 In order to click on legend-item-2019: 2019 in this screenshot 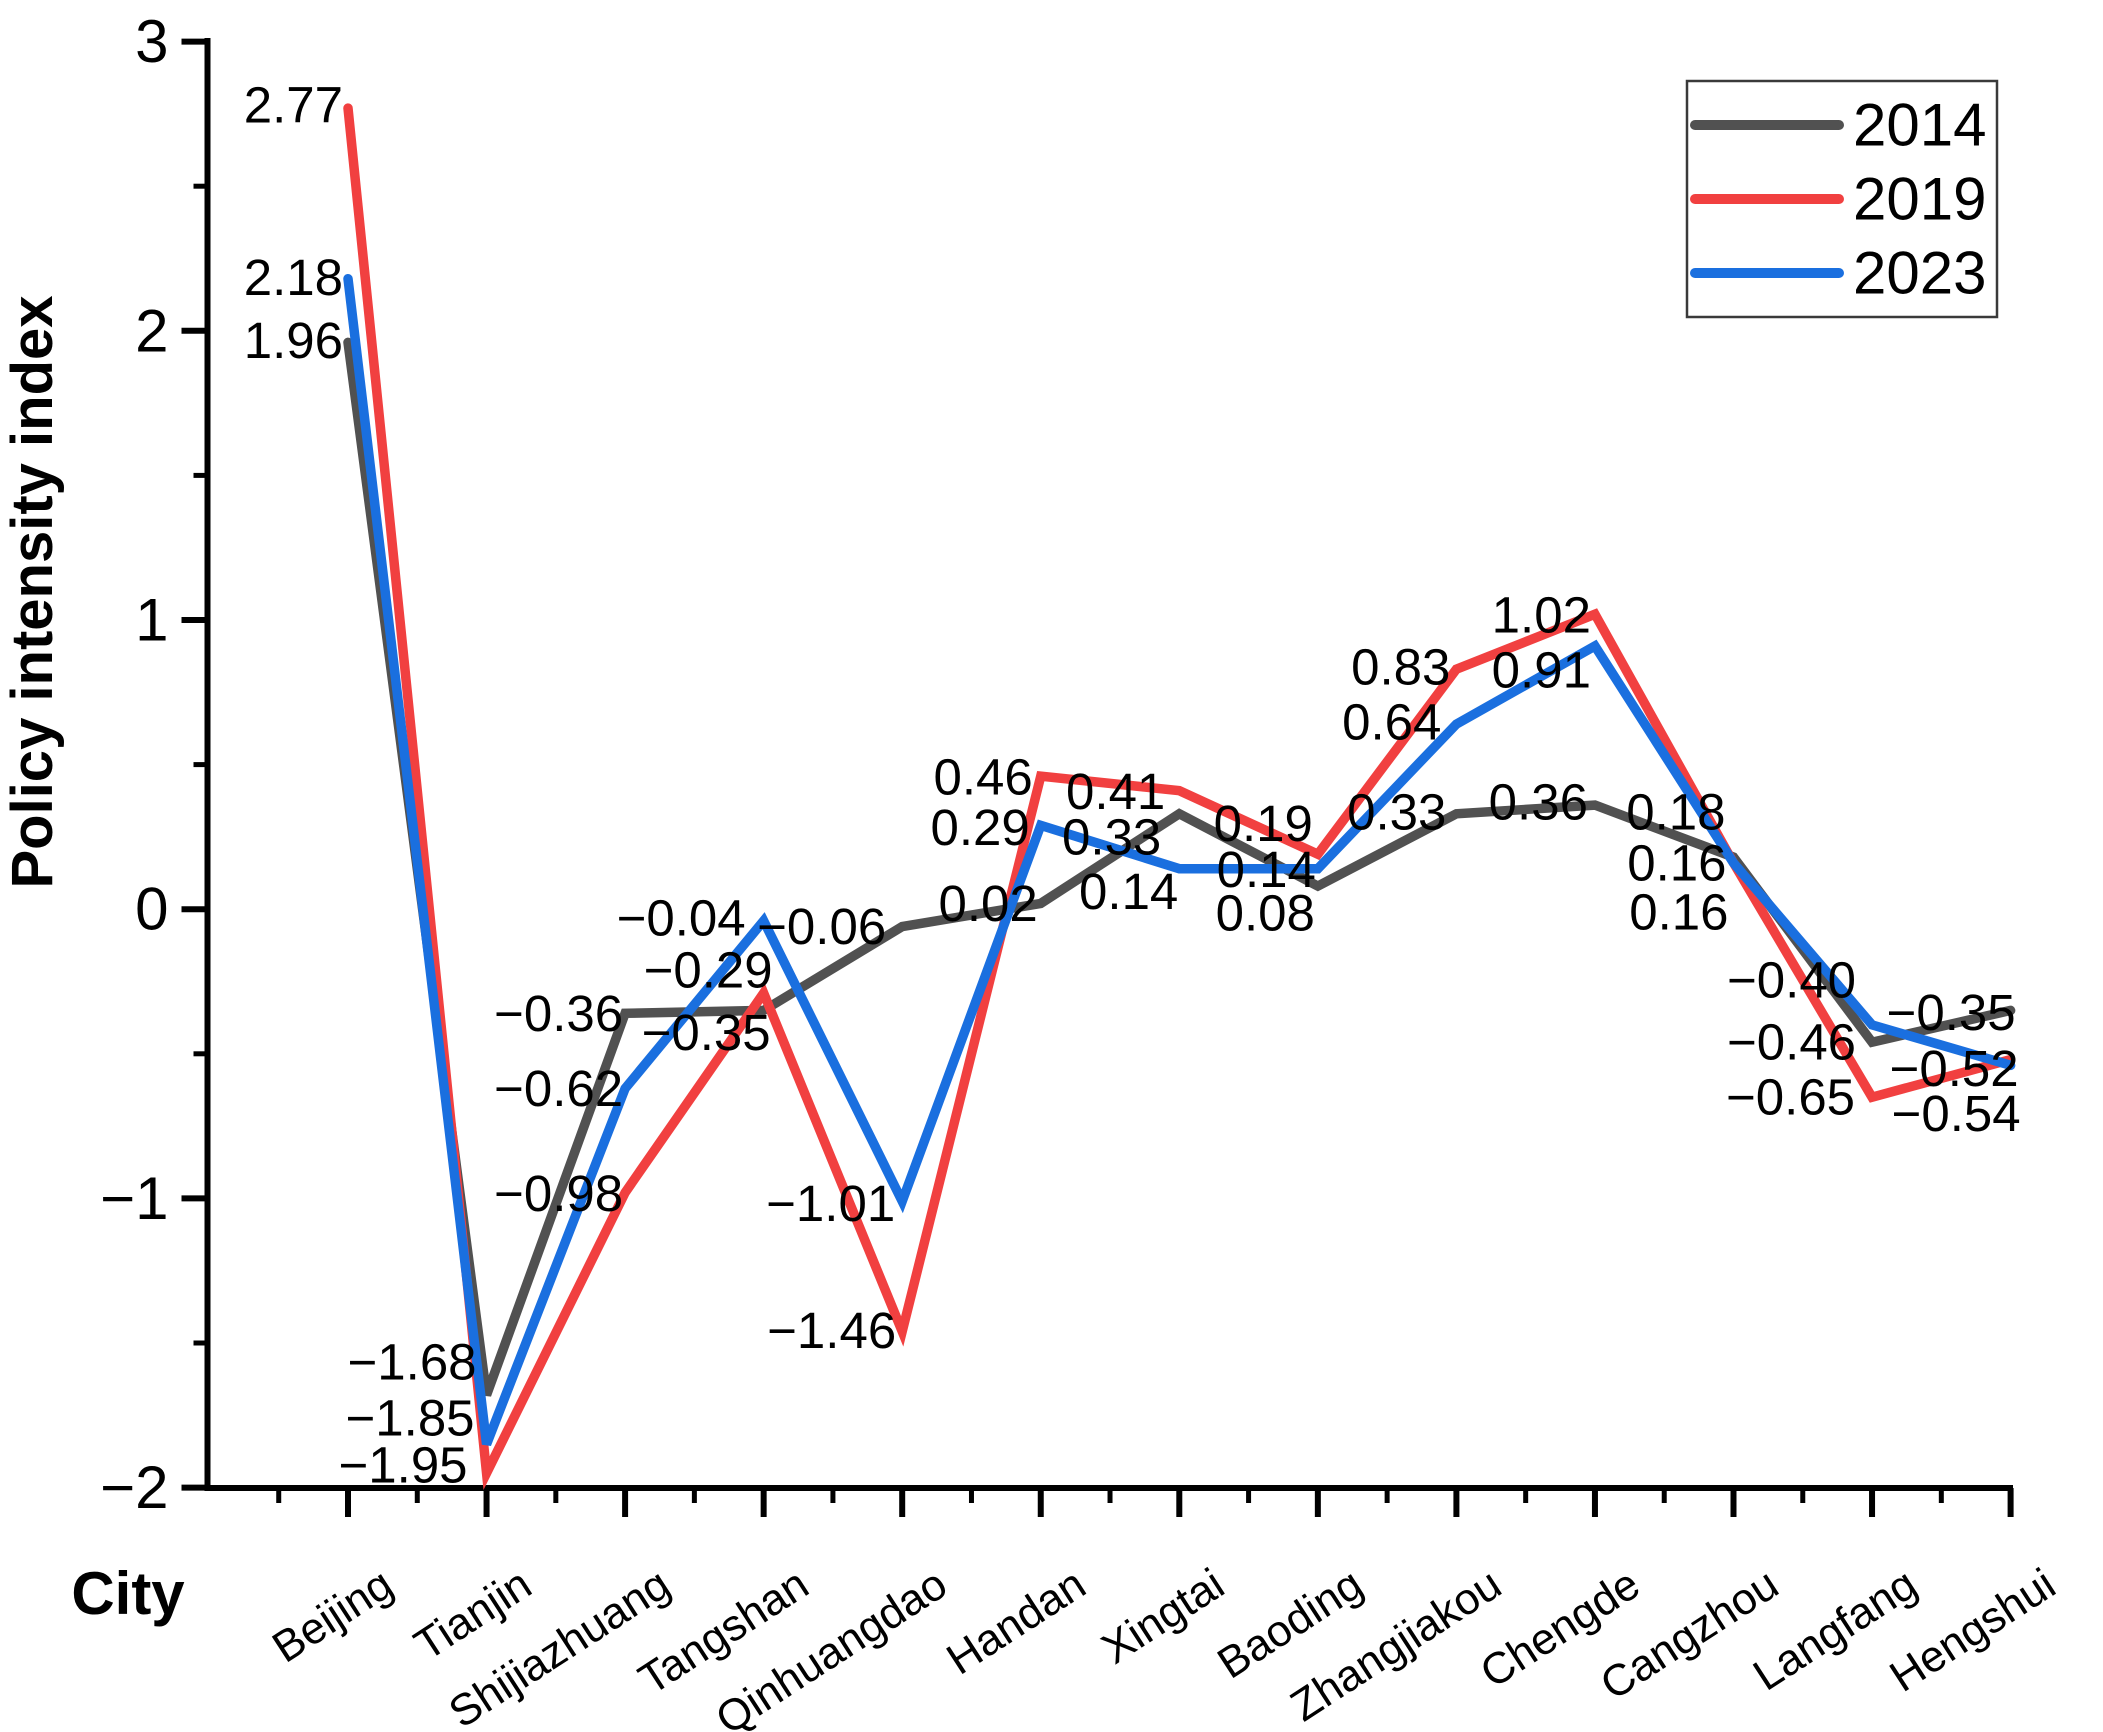, I will do `click(1838, 199)`.